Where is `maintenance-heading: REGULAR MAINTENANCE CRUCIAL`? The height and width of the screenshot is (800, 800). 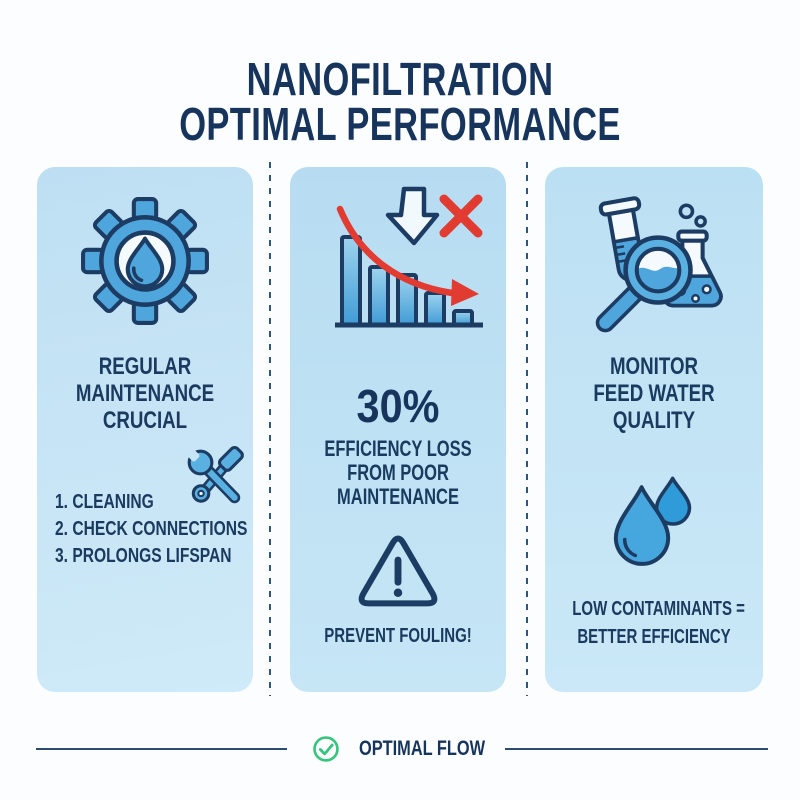
maintenance-heading: REGULAR MAINTENANCE CRUCIAL is located at coordinates (145, 393).